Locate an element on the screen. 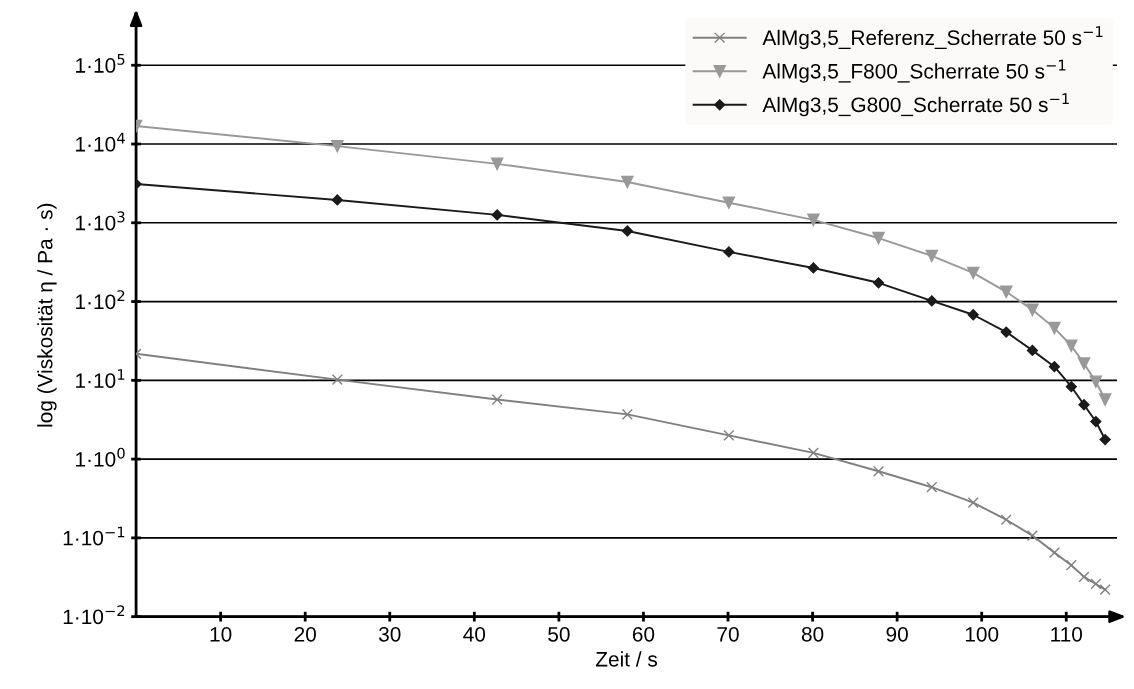 The width and height of the screenshot is (1134, 689). x-tick-label: 90 is located at coordinates (897, 634).